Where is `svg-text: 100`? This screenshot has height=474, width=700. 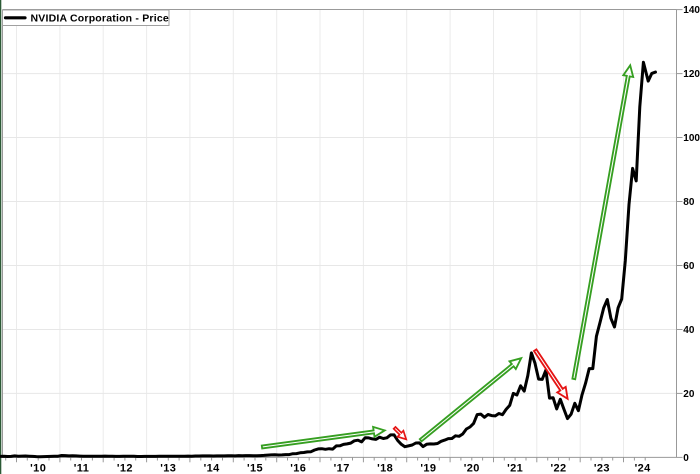 svg-text: 100 is located at coordinates (691, 138).